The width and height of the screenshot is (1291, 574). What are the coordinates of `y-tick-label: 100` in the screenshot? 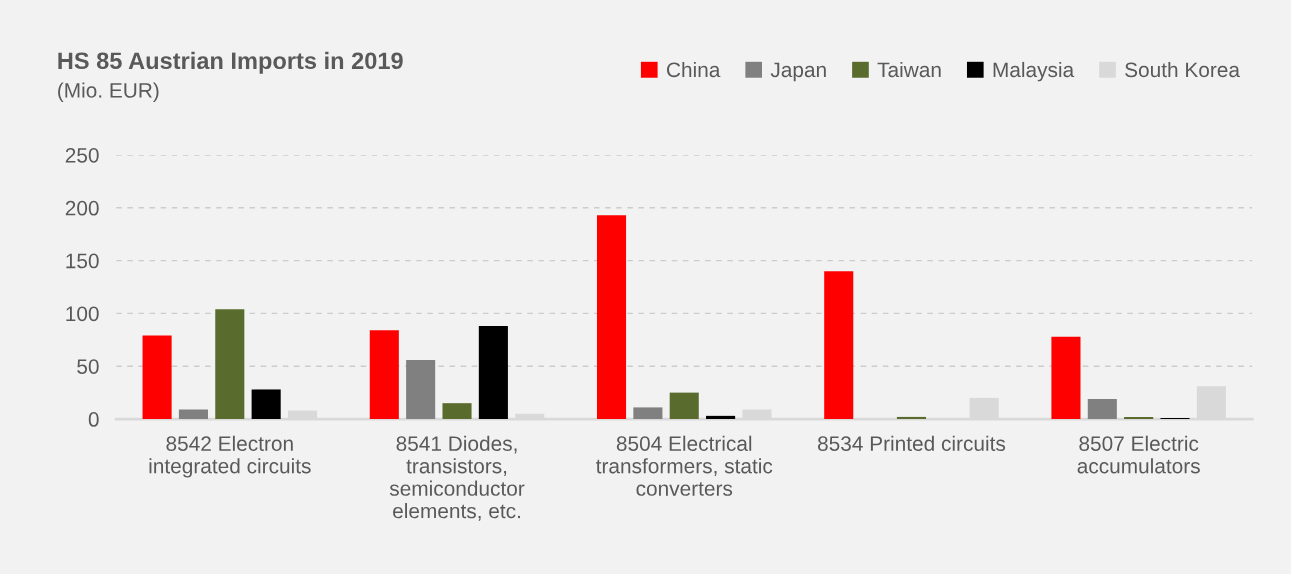 It's located at (82, 314).